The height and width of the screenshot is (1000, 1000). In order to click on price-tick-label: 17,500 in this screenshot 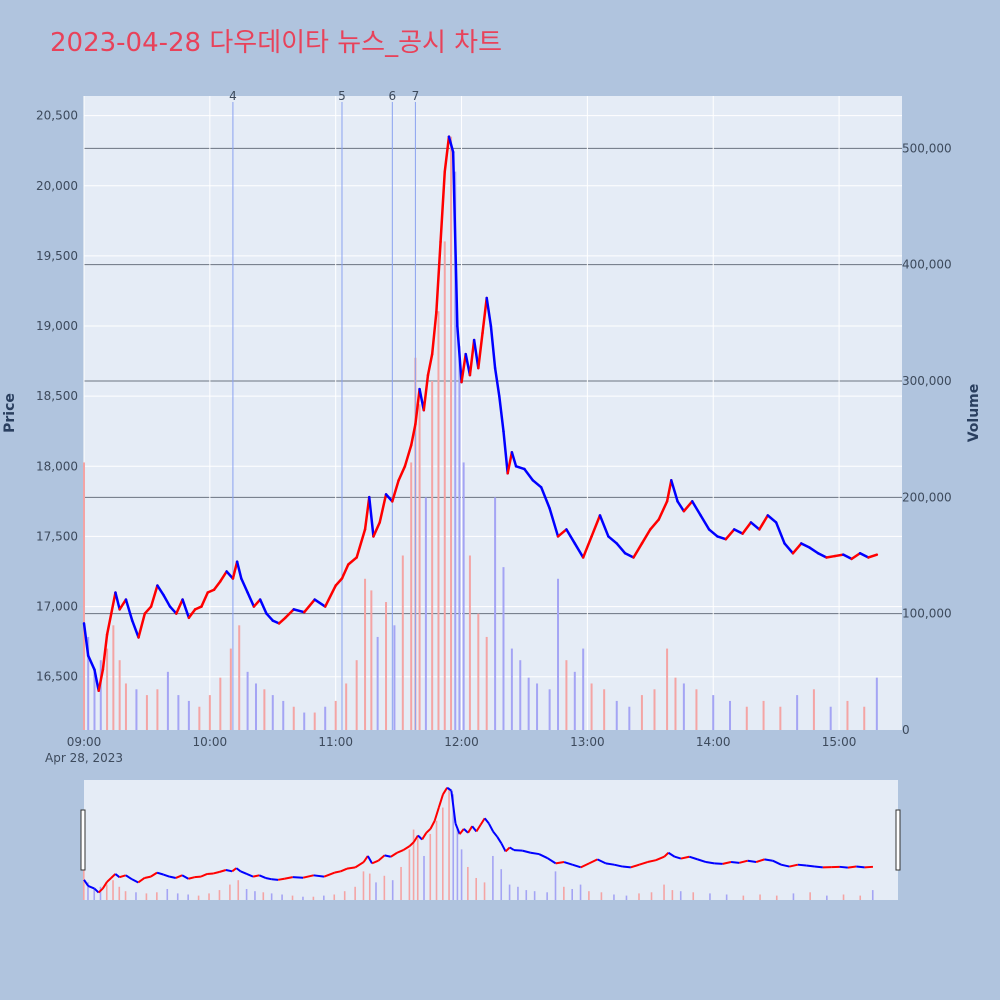, I will do `click(57, 536)`.